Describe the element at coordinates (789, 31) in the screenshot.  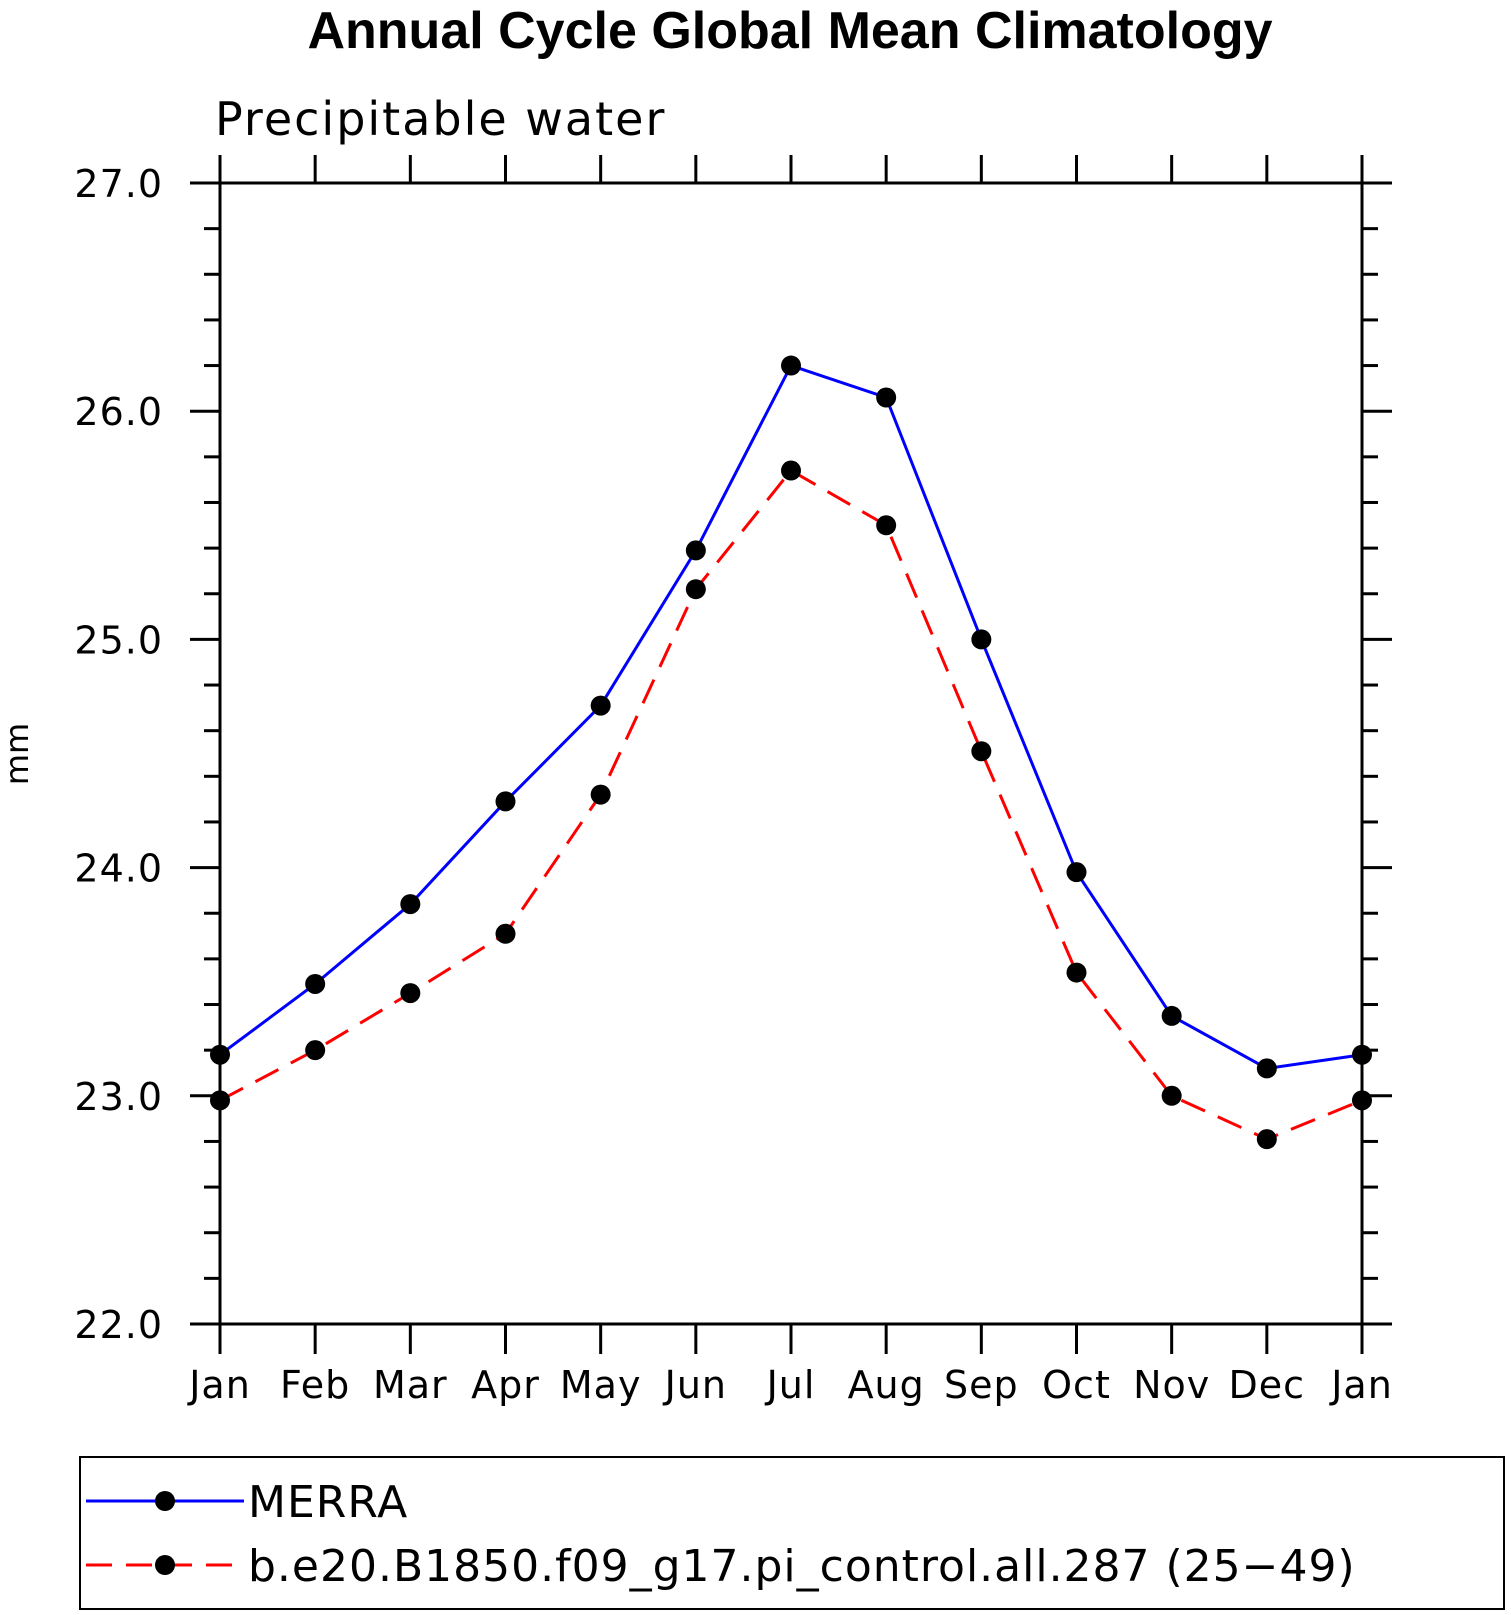
I see `chart-title: Annual Cycle Global Mean Climatology` at that location.